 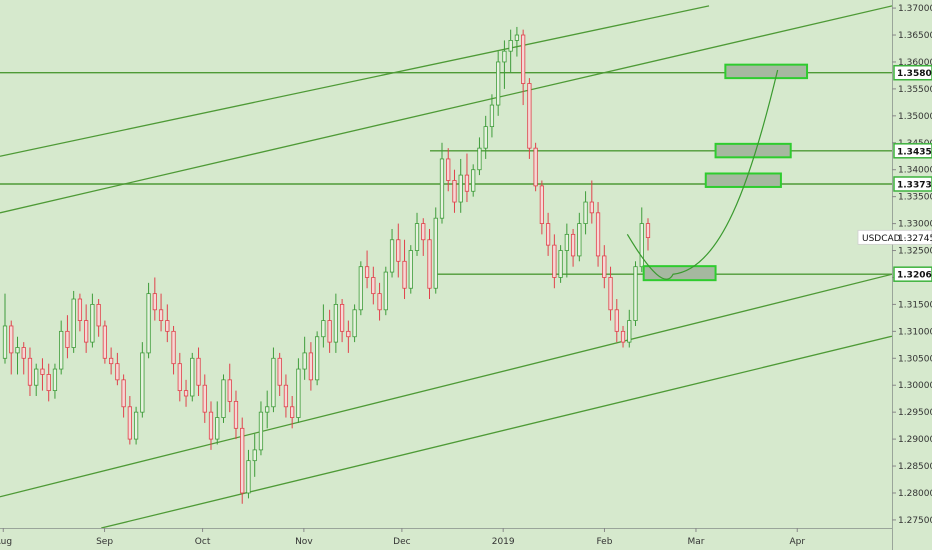 I want to click on x-axis-ticks: Aug Sep Oct Nov Dec 2019 Feb Mar Apr, so click(x=402, y=537).